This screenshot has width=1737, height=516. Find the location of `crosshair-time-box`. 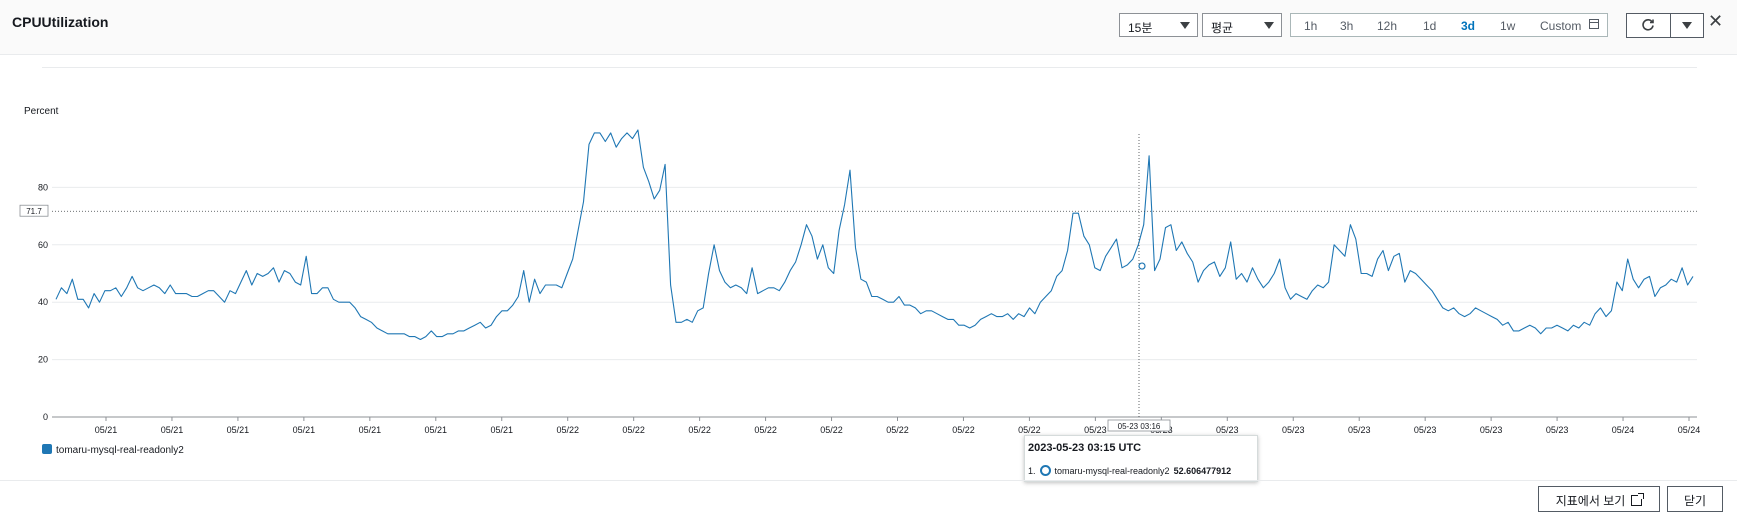

crosshair-time-box is located at coordinates (1139, 425).